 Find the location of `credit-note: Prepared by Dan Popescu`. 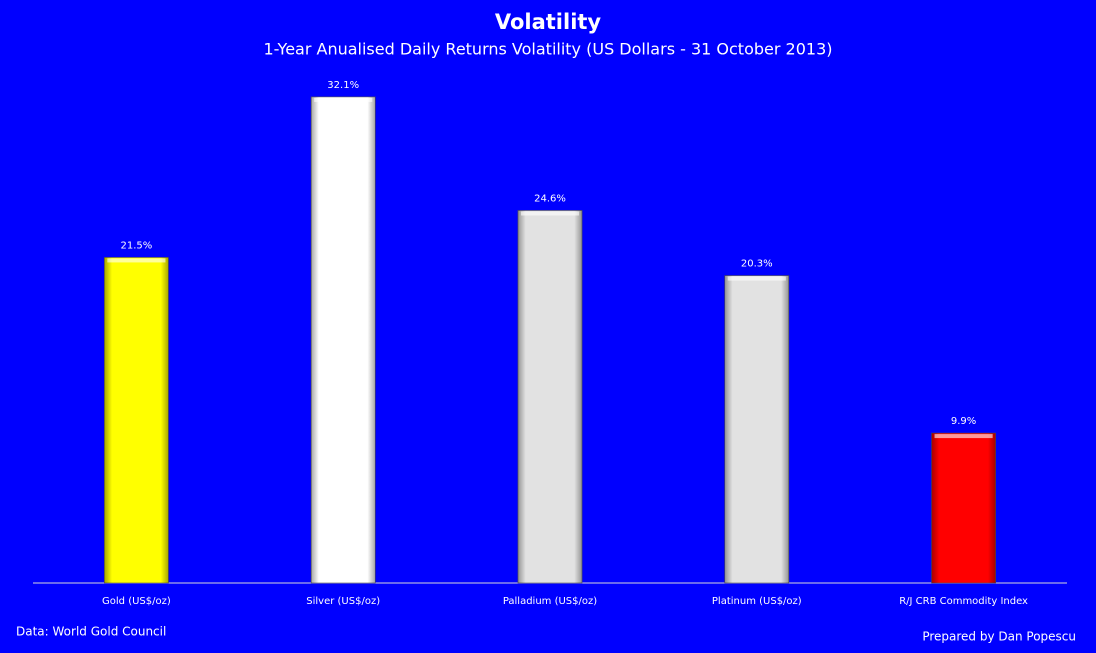

credit-note: Prepared by Dan Popescu is located at coordinates (999, 637).